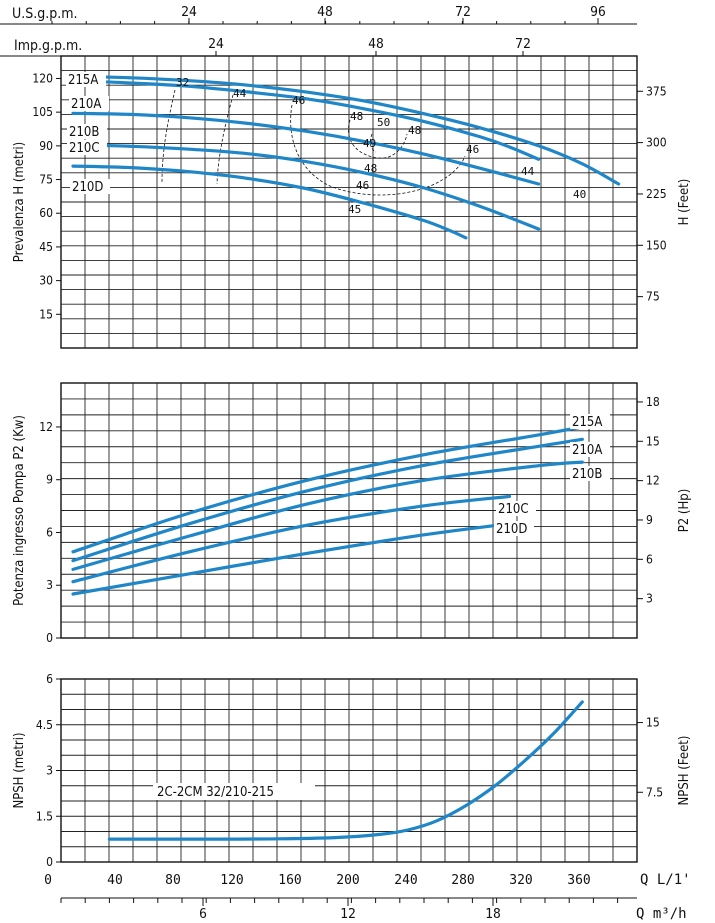 Image resolution: width=715 pixels, height=923 pixels. Describe the element at coordinates (463, 12) in the screenshot. I see `us-gpm-tick-label: 72` at that location.